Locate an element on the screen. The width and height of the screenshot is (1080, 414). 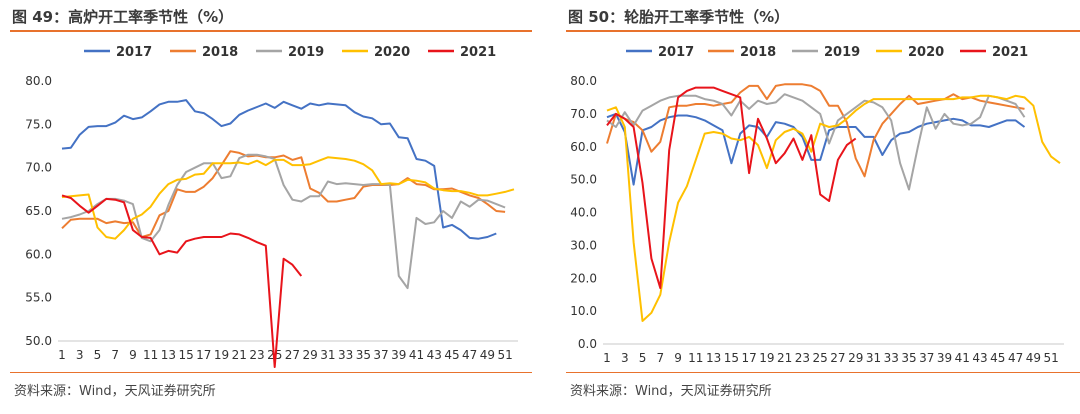
chart-title: 图 50：轮胎开工率季节性（%） is located at coordinates (679, 17).